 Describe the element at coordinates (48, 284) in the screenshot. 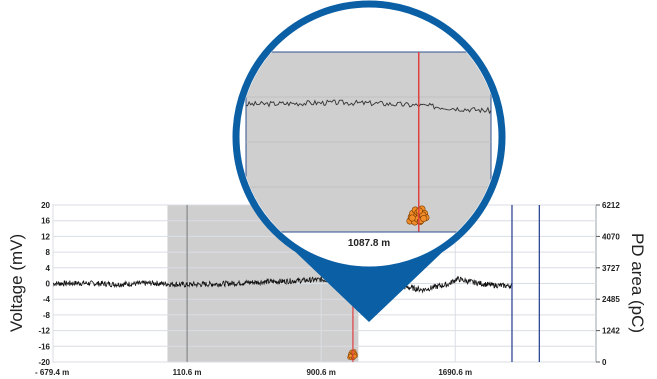

I see `y-tick-label: 0` at that location.